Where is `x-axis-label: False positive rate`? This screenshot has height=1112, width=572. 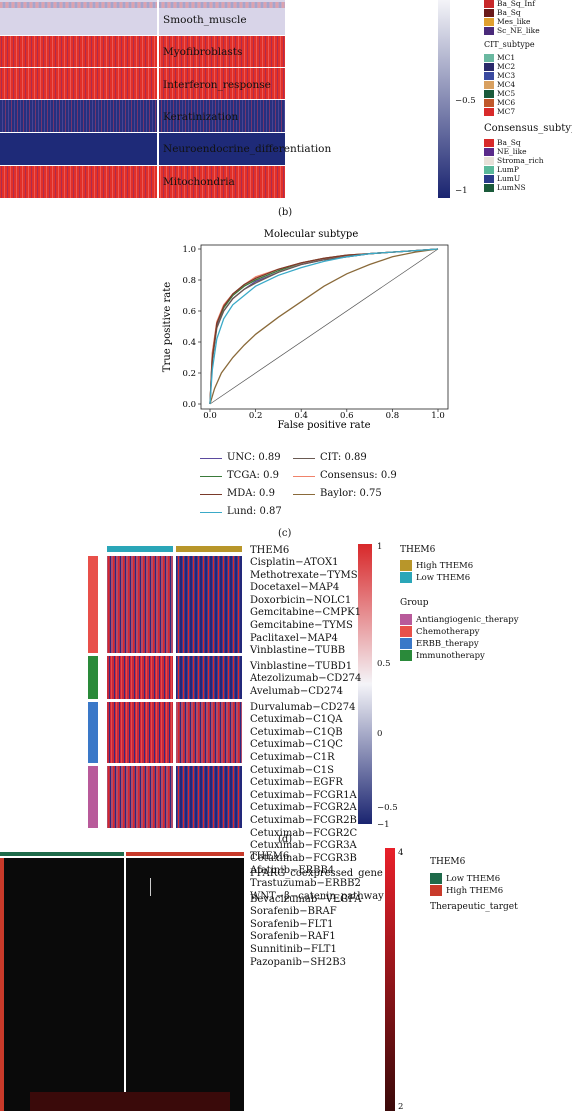
x-axis-label: False positive rate is located at coordinates (323, 425).